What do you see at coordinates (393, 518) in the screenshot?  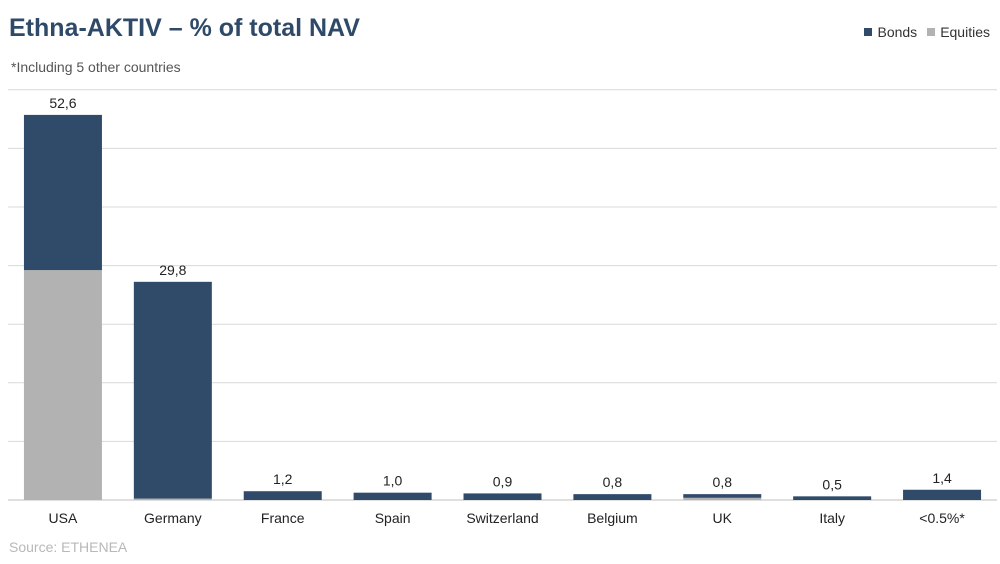 I see `category-label-3: Spain` at bounding box center [393, 518].